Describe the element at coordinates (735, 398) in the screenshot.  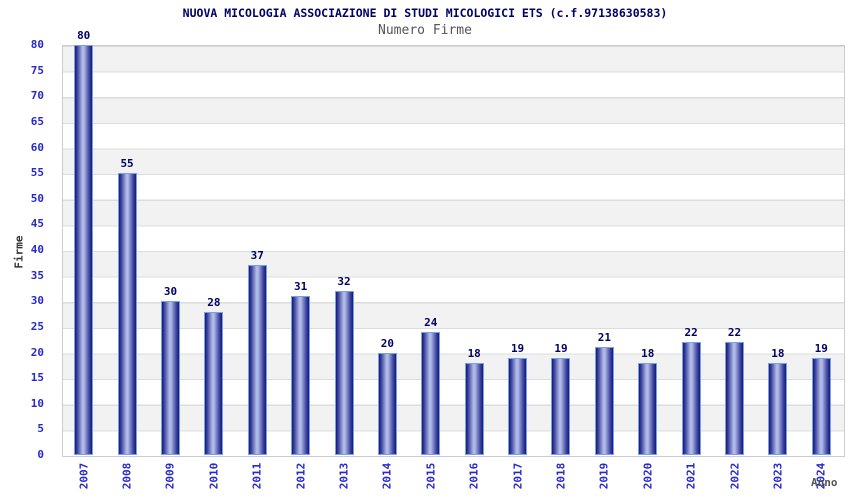
I see `bar-2022` at that location.